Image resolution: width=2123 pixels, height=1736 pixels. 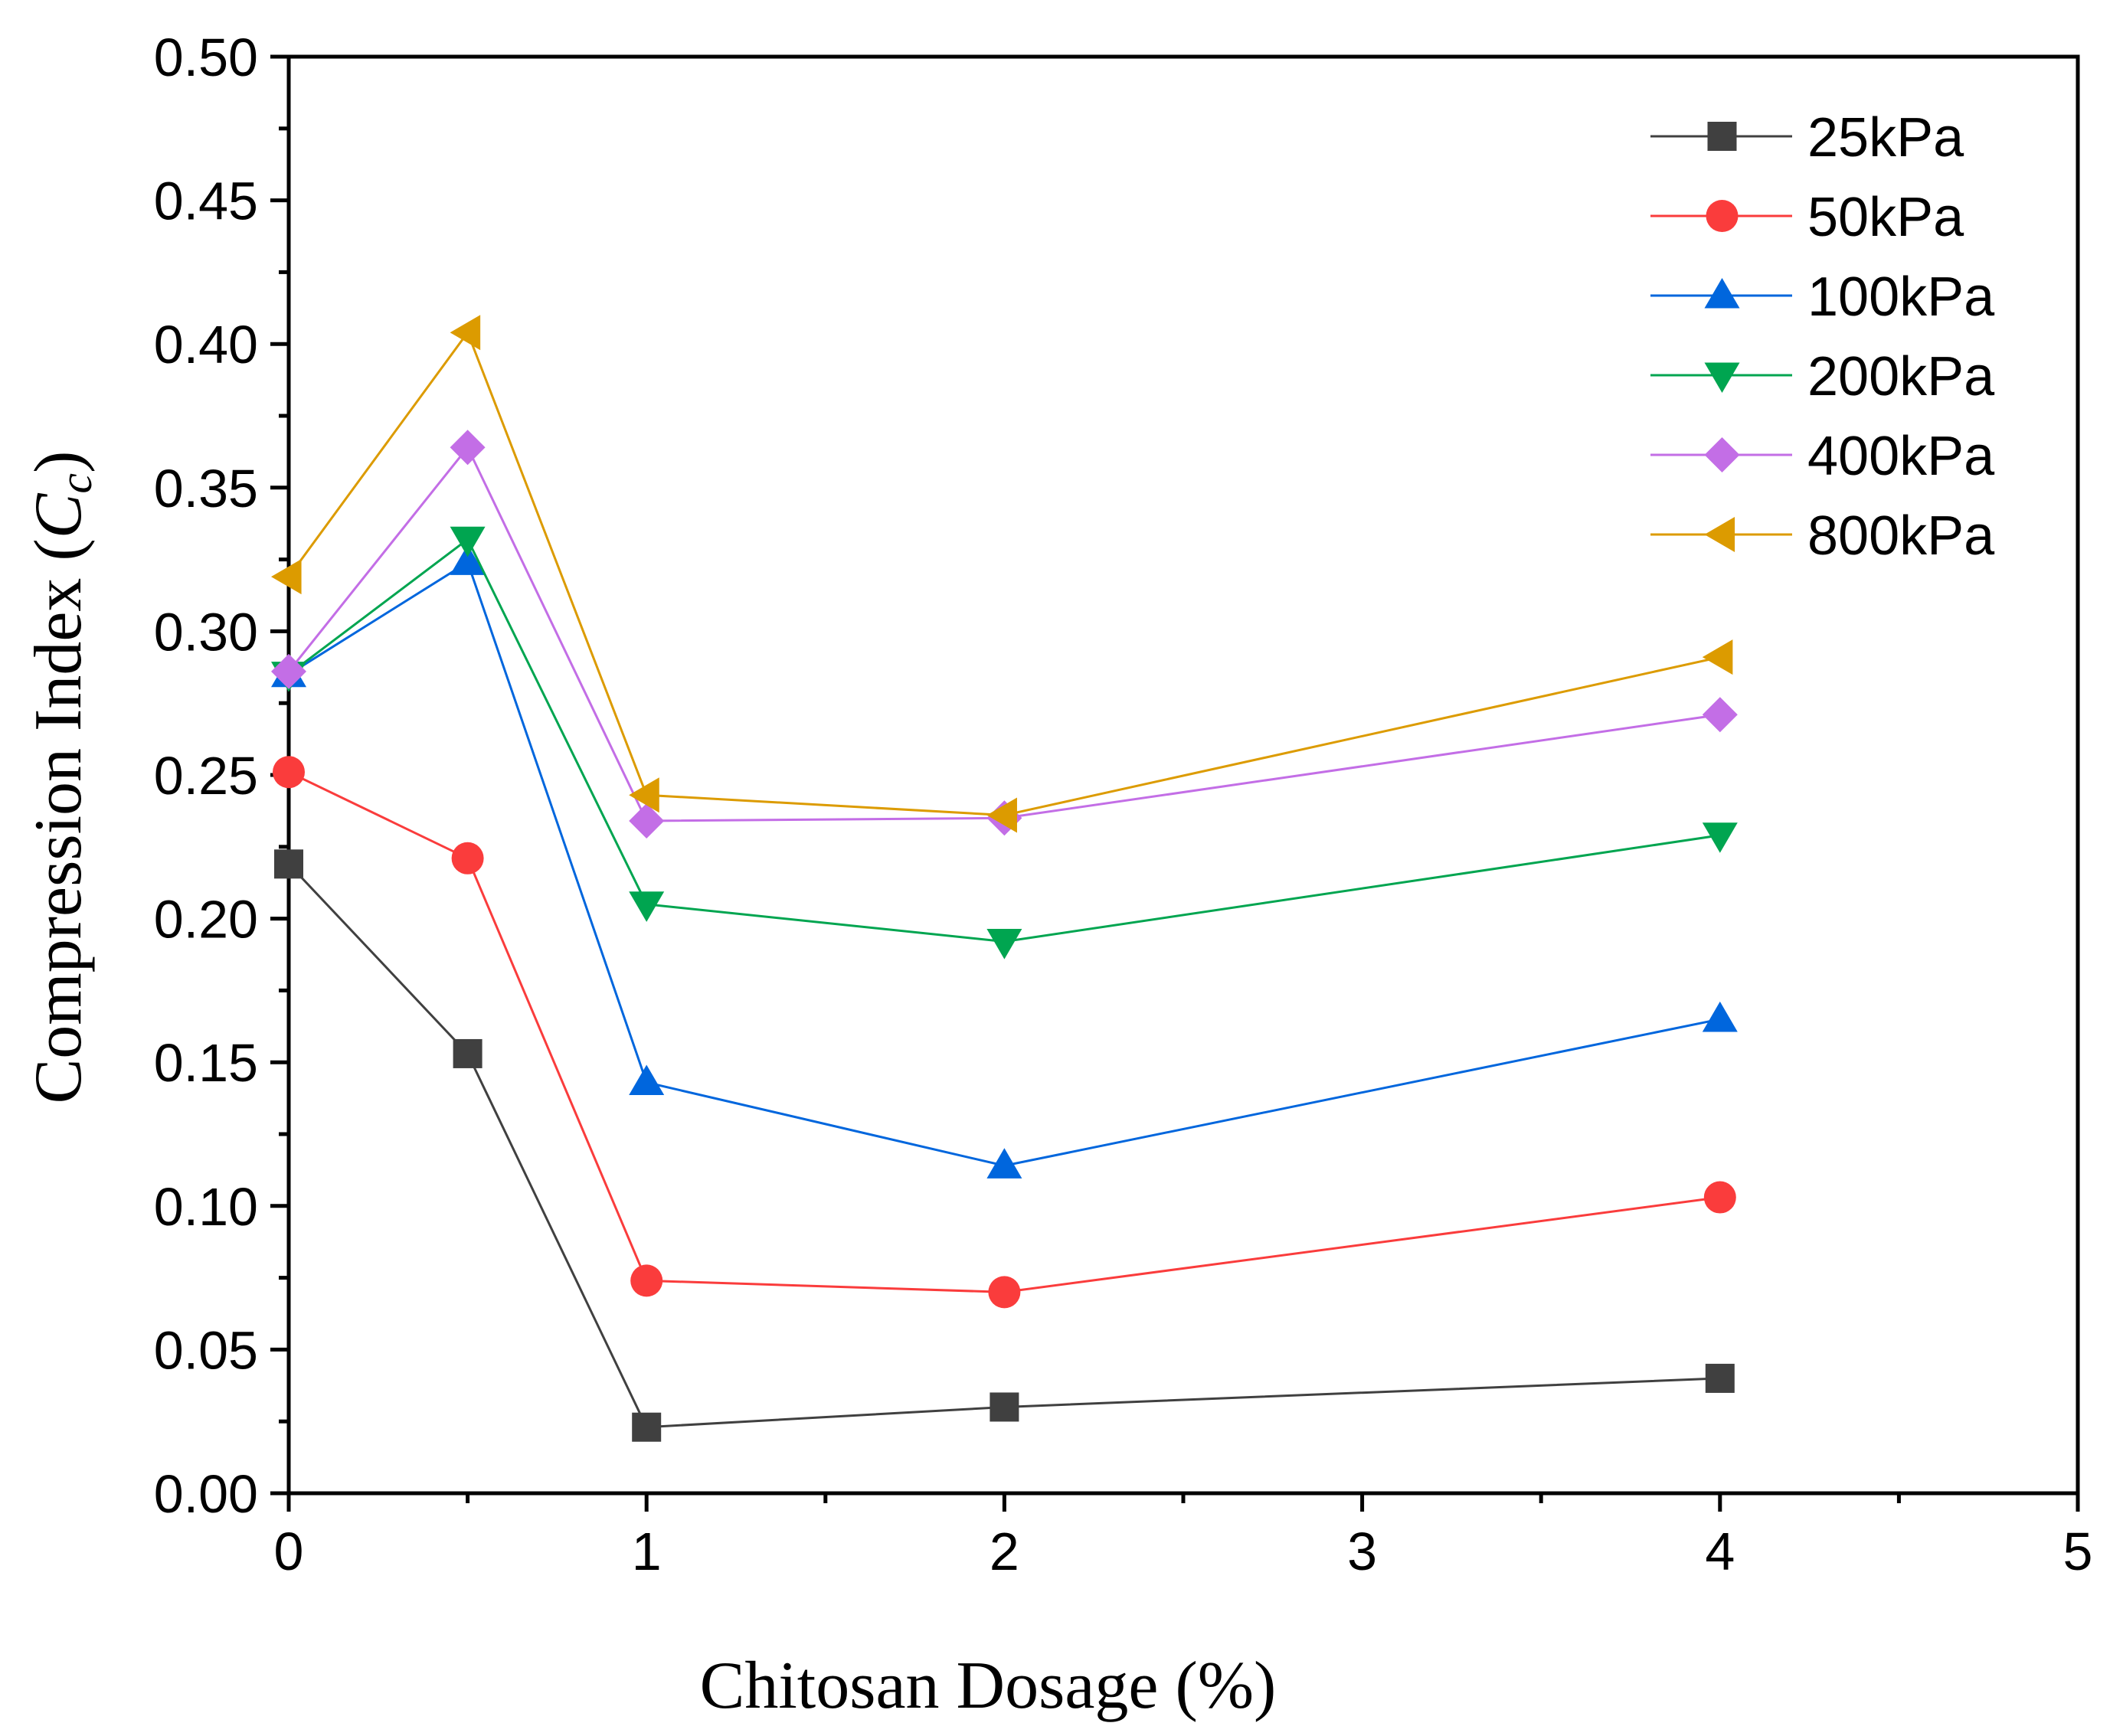 I want to click on legend-item-25kpa: 25kPa, so click(x=1807, y=137).